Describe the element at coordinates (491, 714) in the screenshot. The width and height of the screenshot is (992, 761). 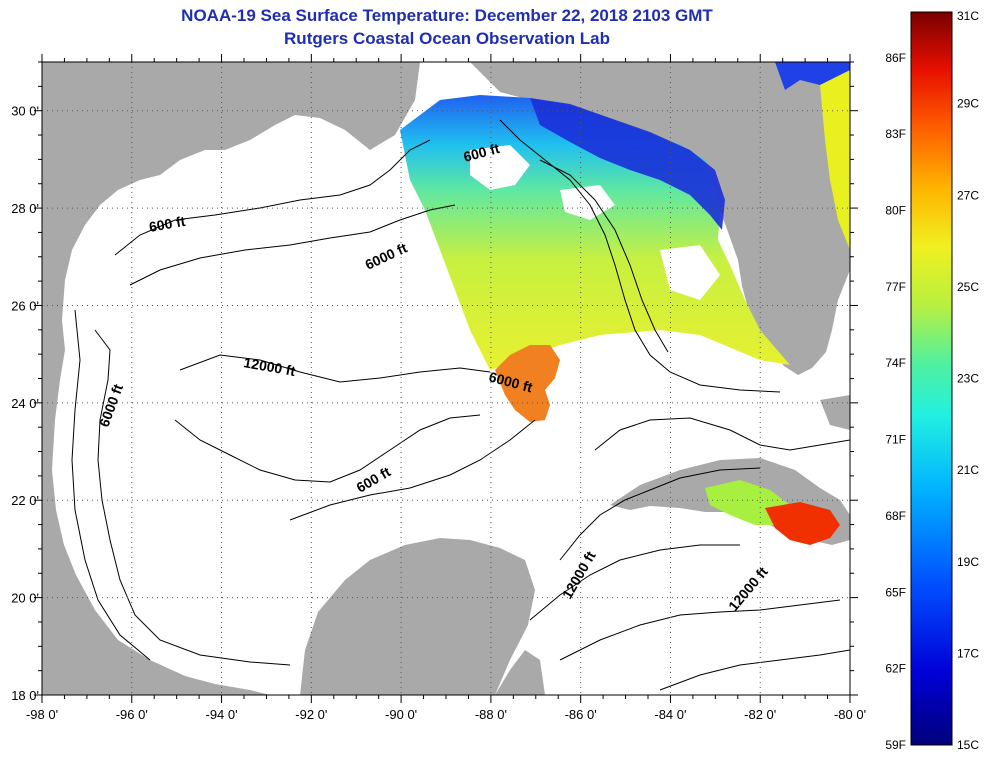
I see `lon-tick-label: -88 0'` at that location.